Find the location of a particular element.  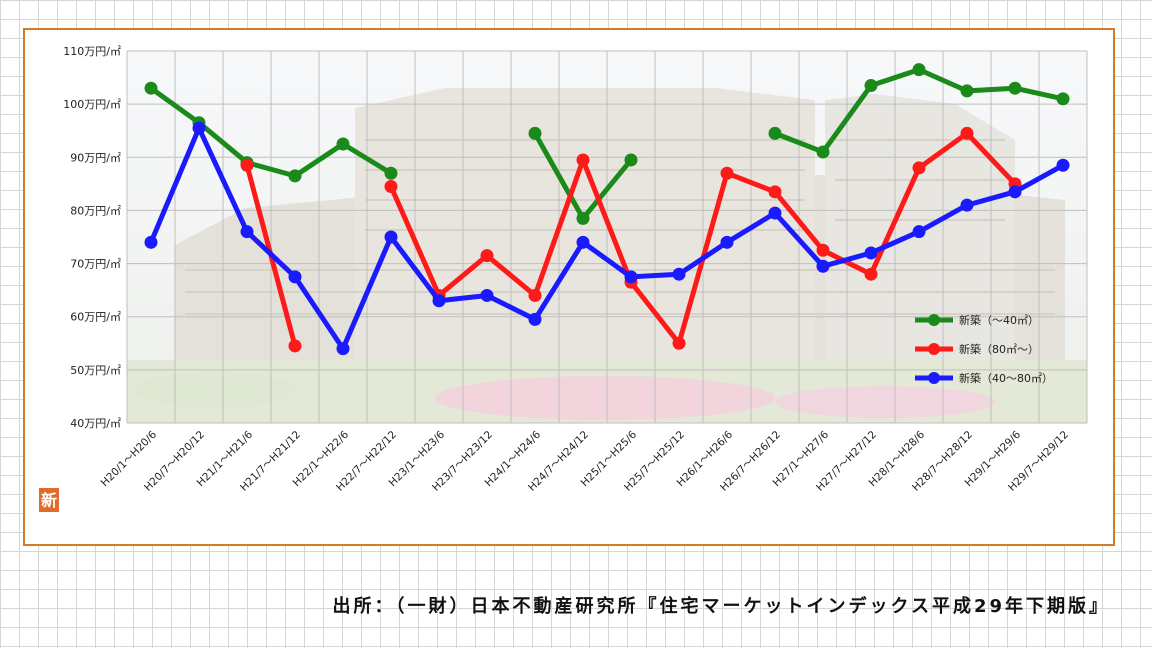

y-tick-label: 90万円/㎡ is located at coordinates (95, 157).